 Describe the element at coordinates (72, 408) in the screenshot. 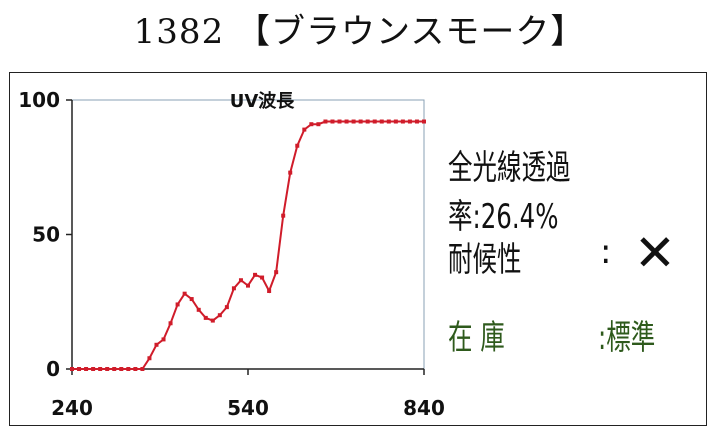

I see `x-tick-label: 240` at that location.